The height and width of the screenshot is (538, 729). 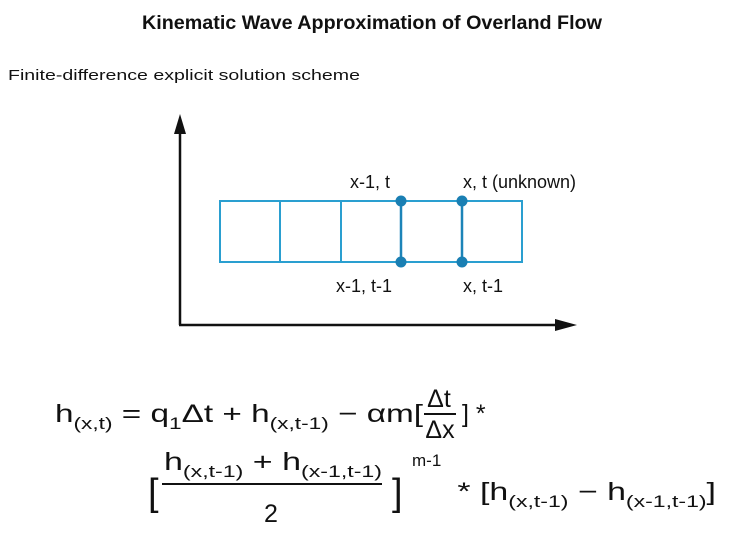 I want to click on nodes, so click(x=431, y=231).